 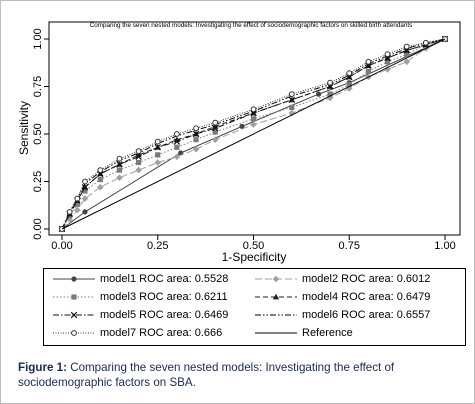 I want to click on x-tick-label: 0.50, so click(x=253, y=246).